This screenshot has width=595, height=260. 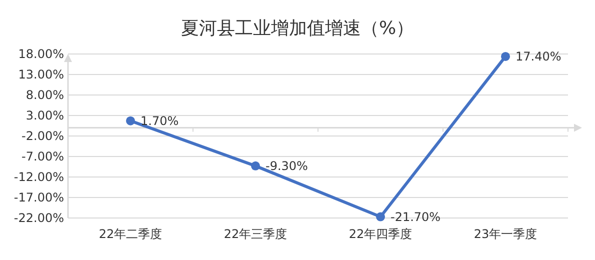 What do you see at coordinates (256, 234) in the screenshot?
I see `x-tick-label: 22年三季度` at bounding box center [256, 234].